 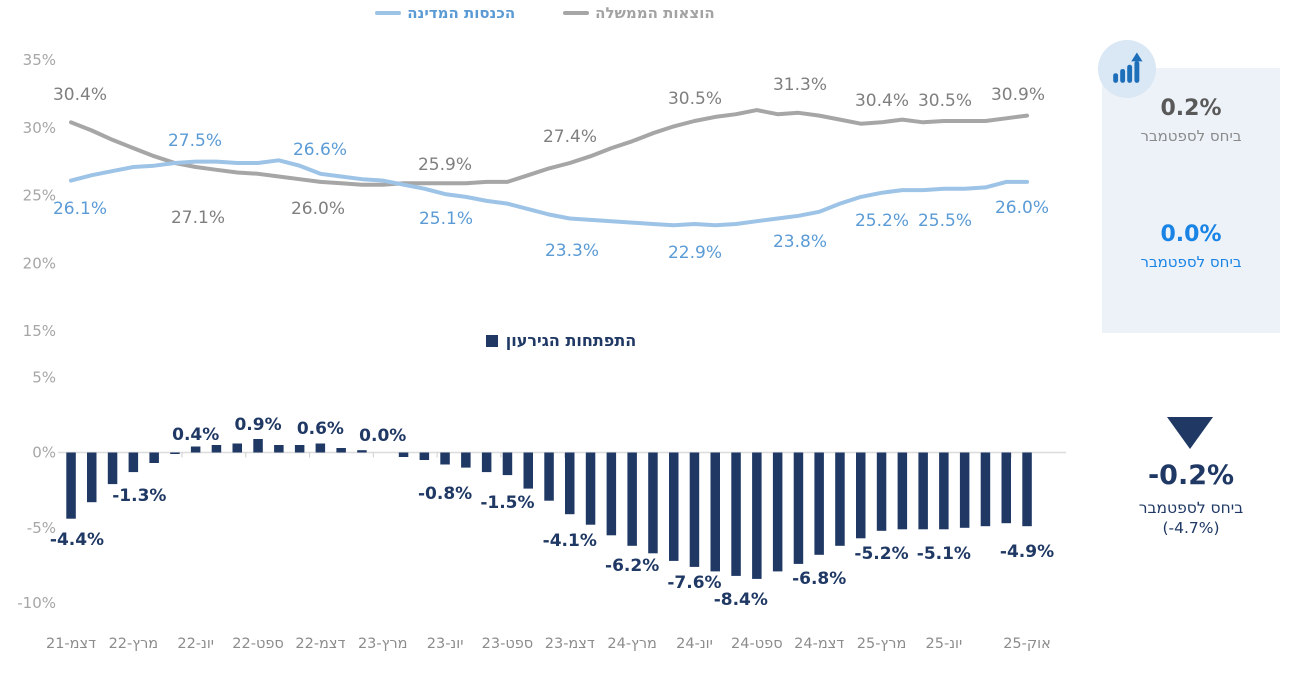 I want to click on x-axis-label: דצמ-24, so click(x=819, y=644).